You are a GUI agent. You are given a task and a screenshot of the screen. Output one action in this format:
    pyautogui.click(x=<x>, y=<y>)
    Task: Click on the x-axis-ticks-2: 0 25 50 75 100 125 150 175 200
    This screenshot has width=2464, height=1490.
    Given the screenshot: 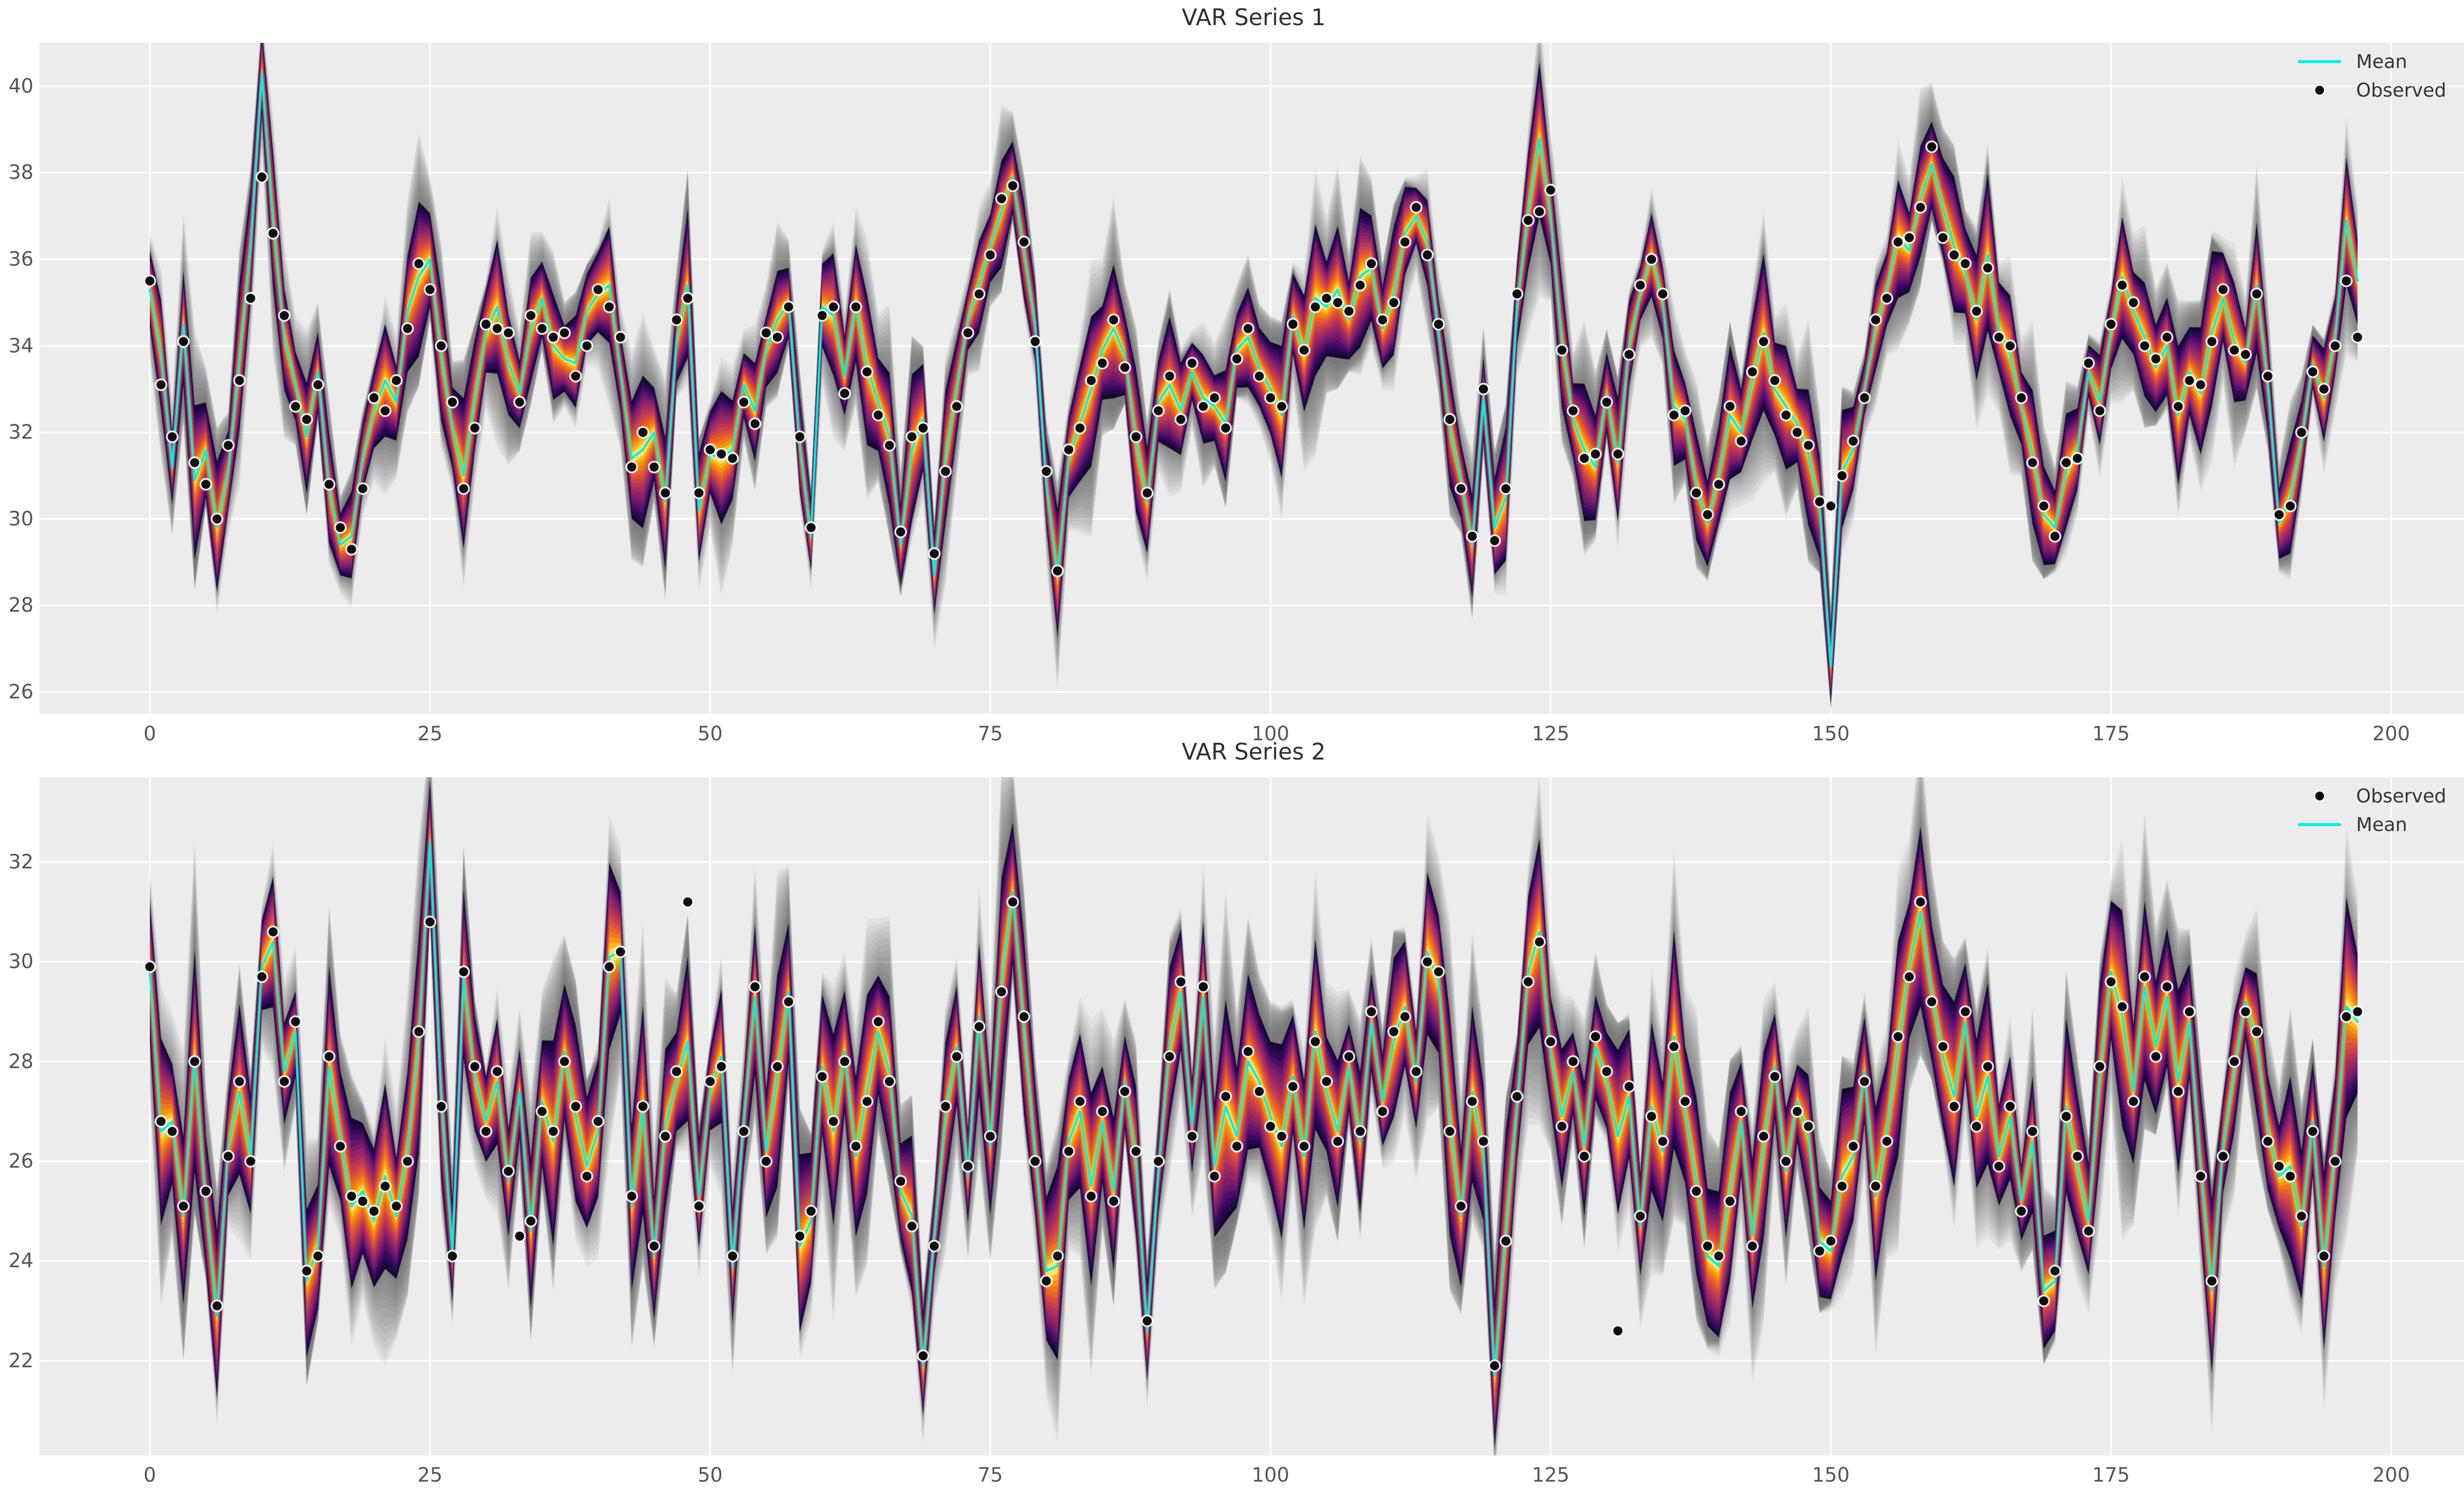 What is the action you would take?
    pyautogui.click(x=1251, y=1473)
    